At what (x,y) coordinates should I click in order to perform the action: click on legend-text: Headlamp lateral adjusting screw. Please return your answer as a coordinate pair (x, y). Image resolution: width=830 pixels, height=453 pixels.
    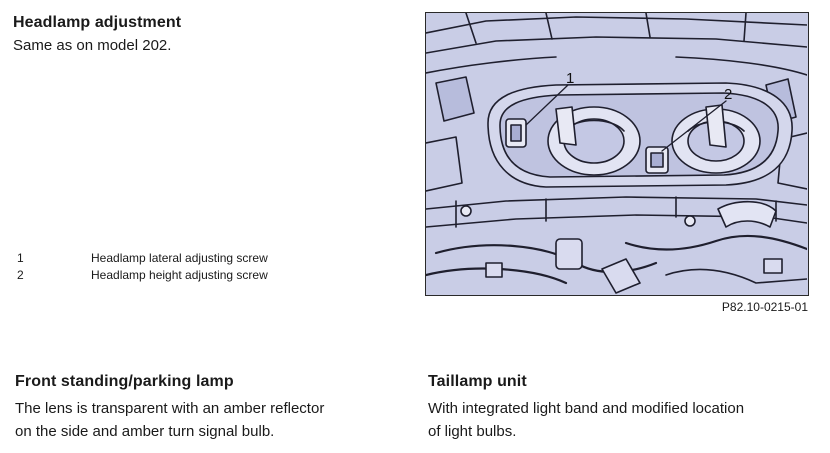
    Looking at the image, I should click on (179, 258).